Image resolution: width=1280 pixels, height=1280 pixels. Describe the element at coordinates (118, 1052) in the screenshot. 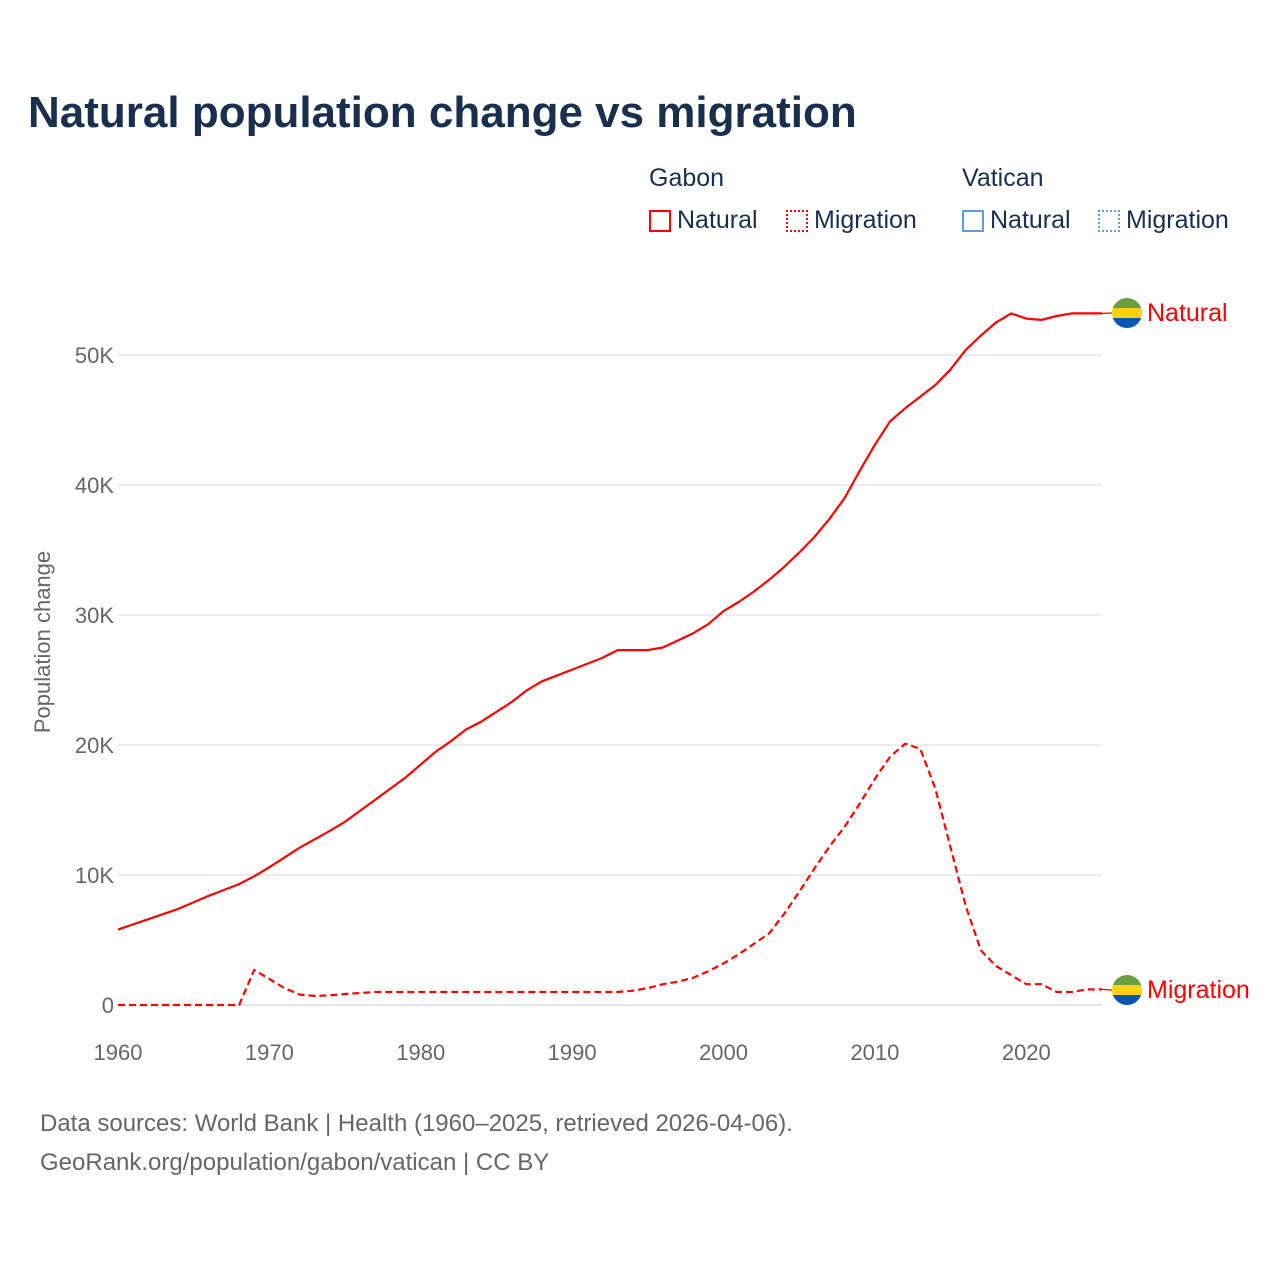

I see `x-tick-label: 1960` at that location.